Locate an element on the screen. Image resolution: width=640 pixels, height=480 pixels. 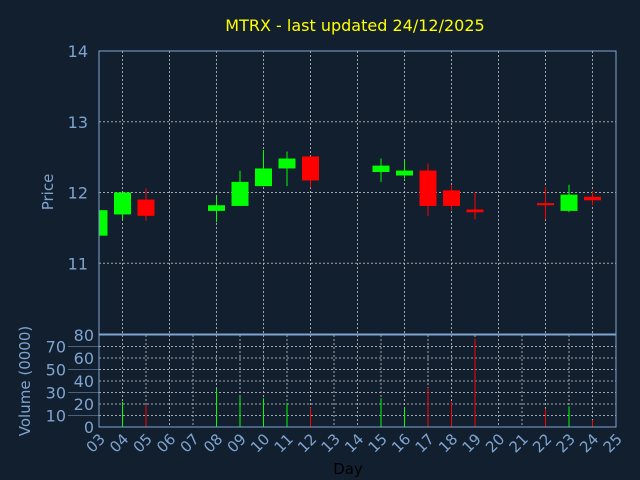
candles is located at coordinates (349, 193).